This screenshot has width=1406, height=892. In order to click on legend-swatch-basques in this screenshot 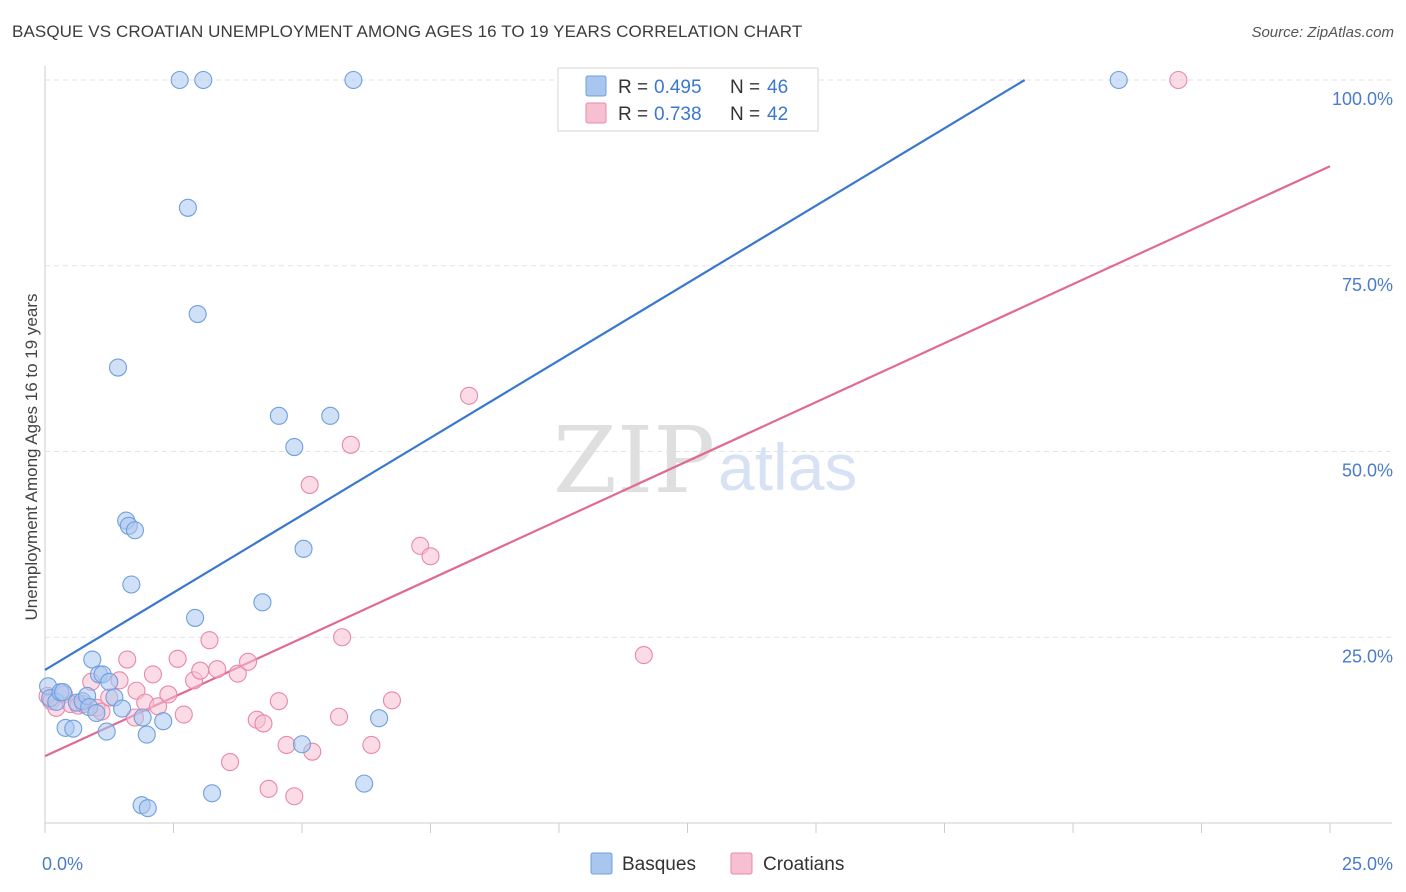, I will do `click(596, 86)`.